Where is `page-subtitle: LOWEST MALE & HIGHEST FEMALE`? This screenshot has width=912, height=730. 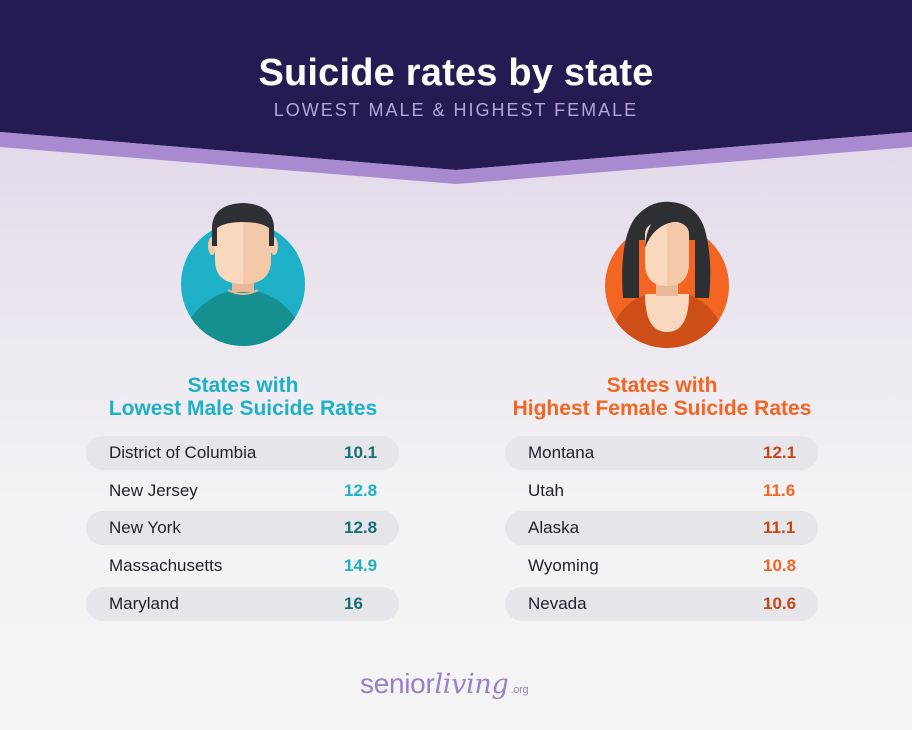
page-subtitle: LOWEST MALE & HIGHEST FEMALE is located at coordinates (456, 110).